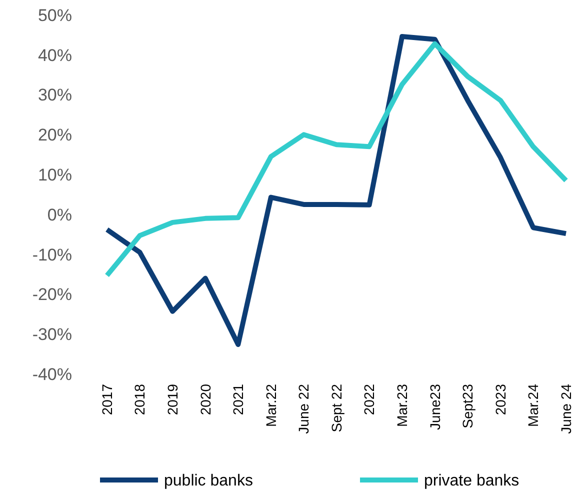 This screenshot has width=580, height=498. What do you see at coordinates (533, 405) in the screenshot?
I see `x-tick-label: Mar.24` at bounding box center [533, 405].